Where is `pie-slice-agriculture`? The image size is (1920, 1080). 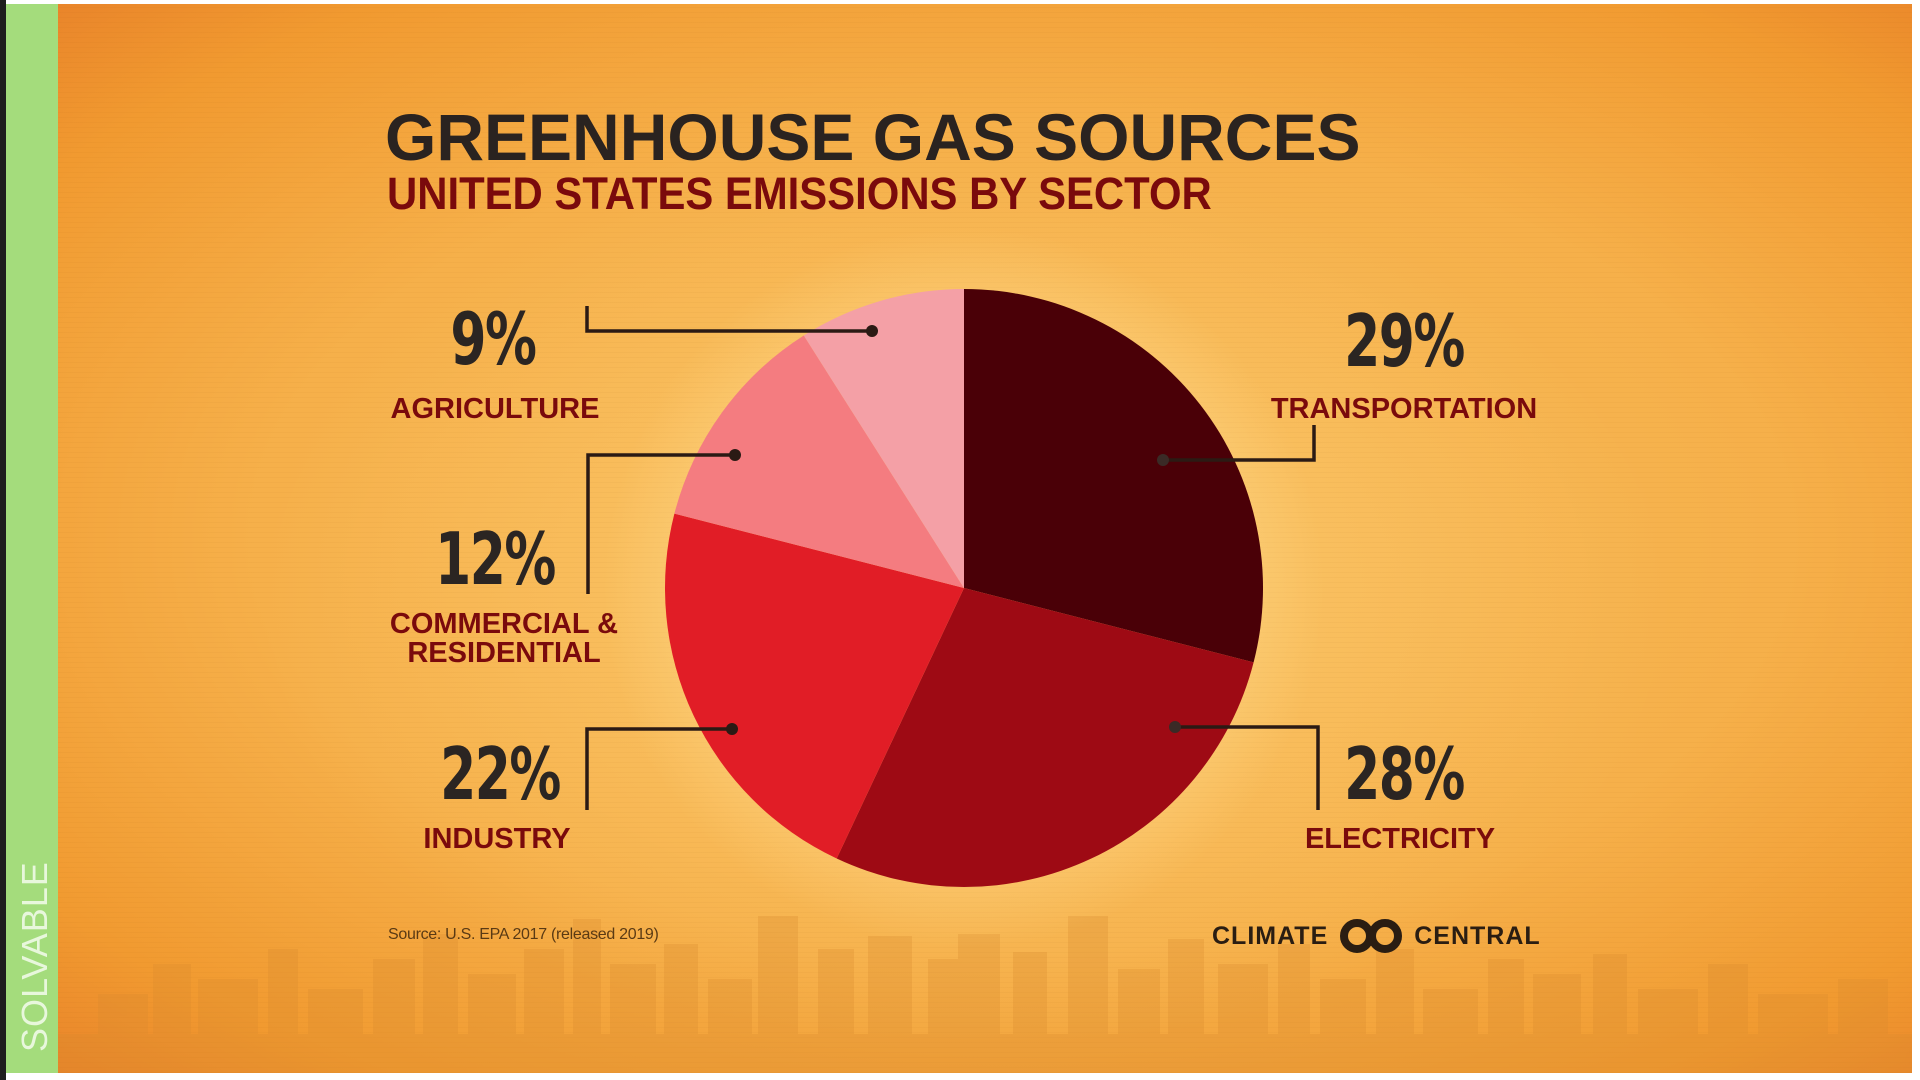
pie-slice-agriculture is located at coordinates (883, 438).